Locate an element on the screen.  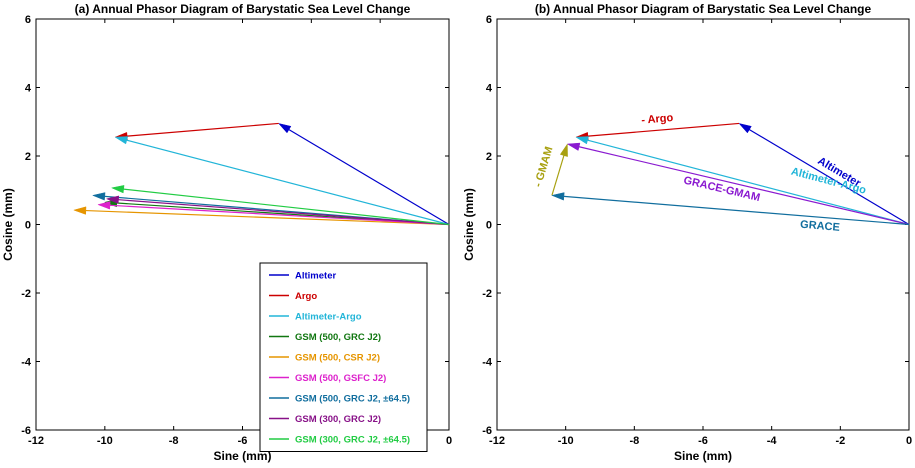
legend-entry: GSM (500, GRC J2, ±64.5) is located at coordinates (352, 399).